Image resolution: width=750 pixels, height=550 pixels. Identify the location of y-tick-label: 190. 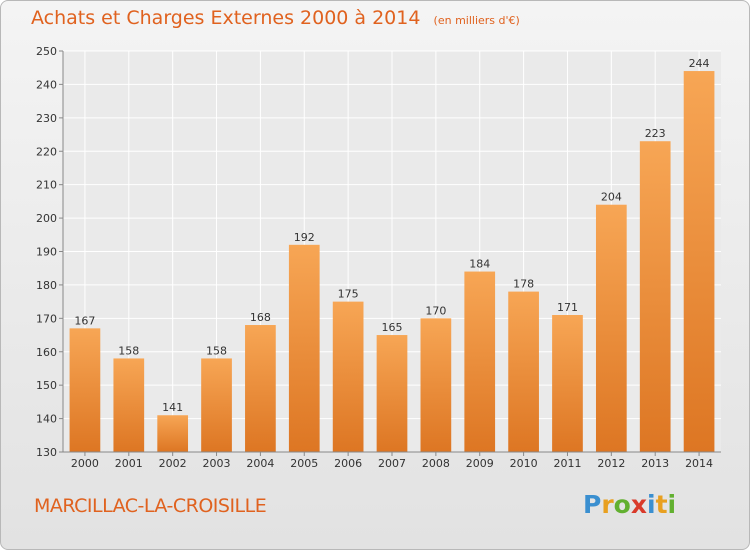
(46, 252).